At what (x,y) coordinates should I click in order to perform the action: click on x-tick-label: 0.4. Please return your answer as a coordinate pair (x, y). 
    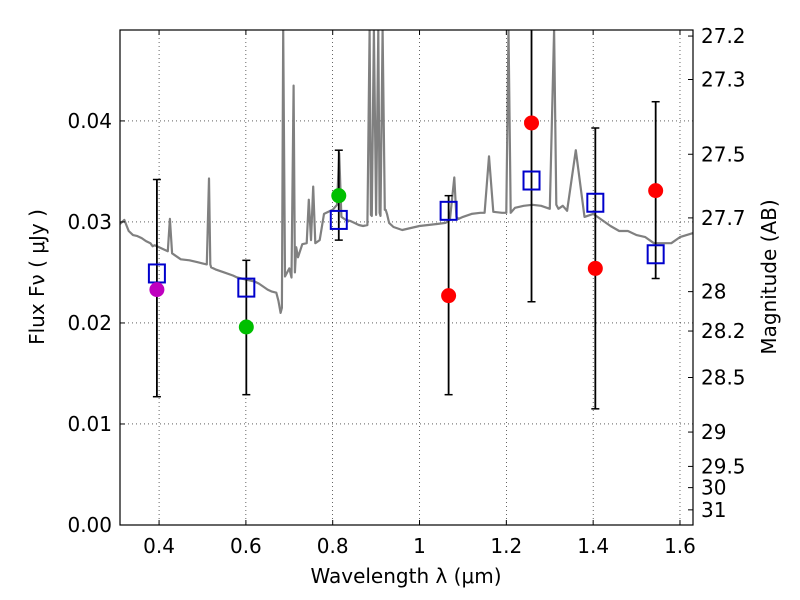
    Looking at the image, I should click on (159, 546).